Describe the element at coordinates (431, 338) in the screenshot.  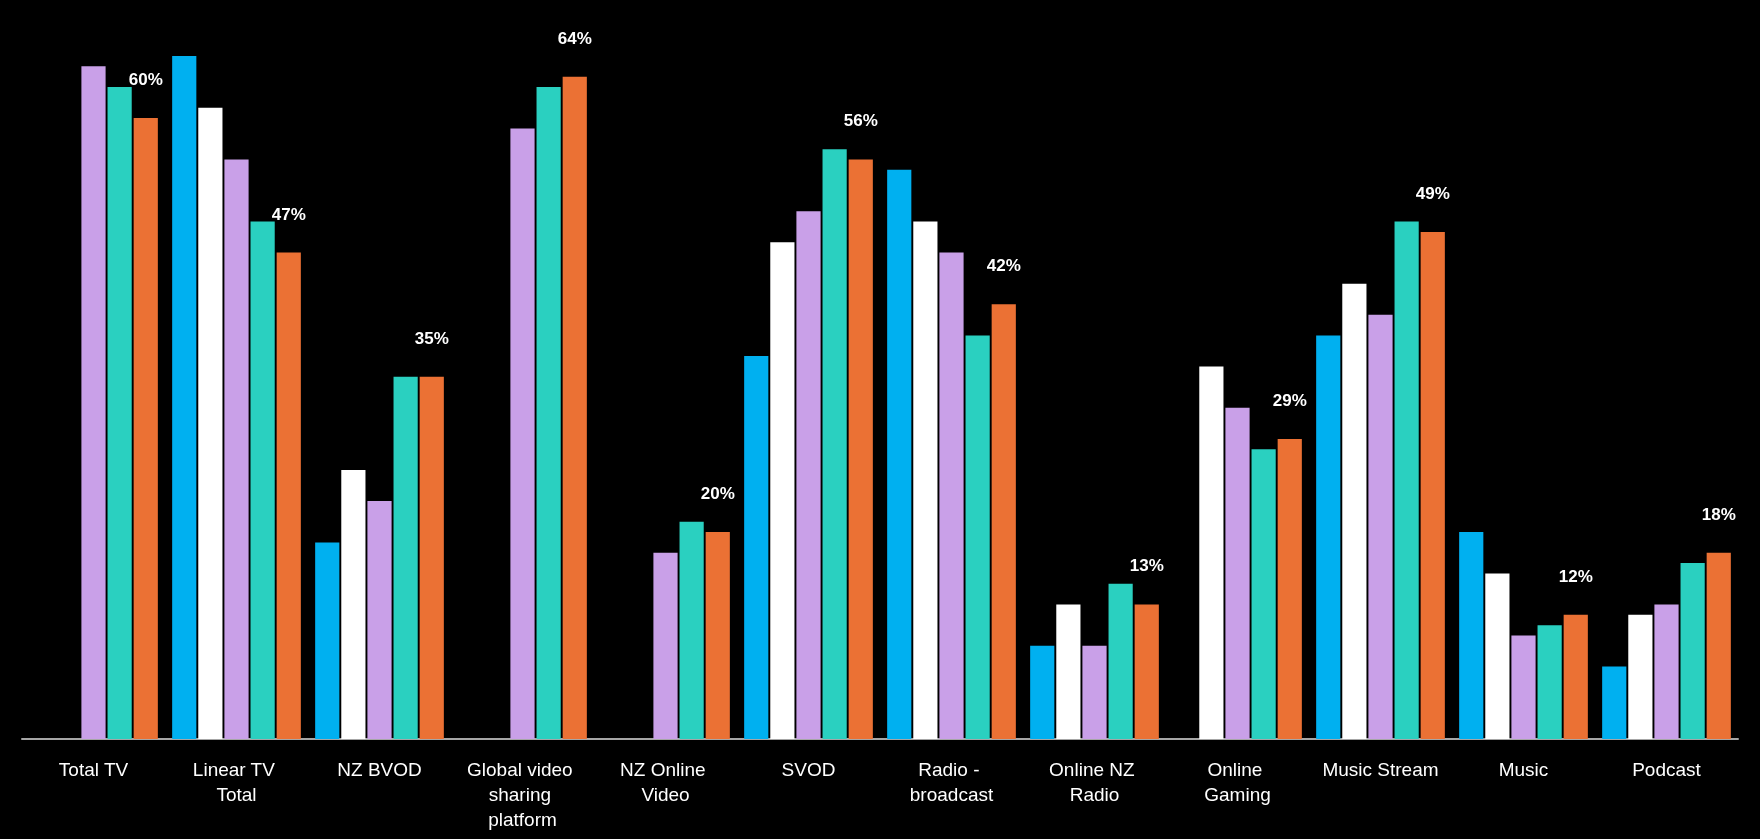
I see `data-label: 35%` at that location.